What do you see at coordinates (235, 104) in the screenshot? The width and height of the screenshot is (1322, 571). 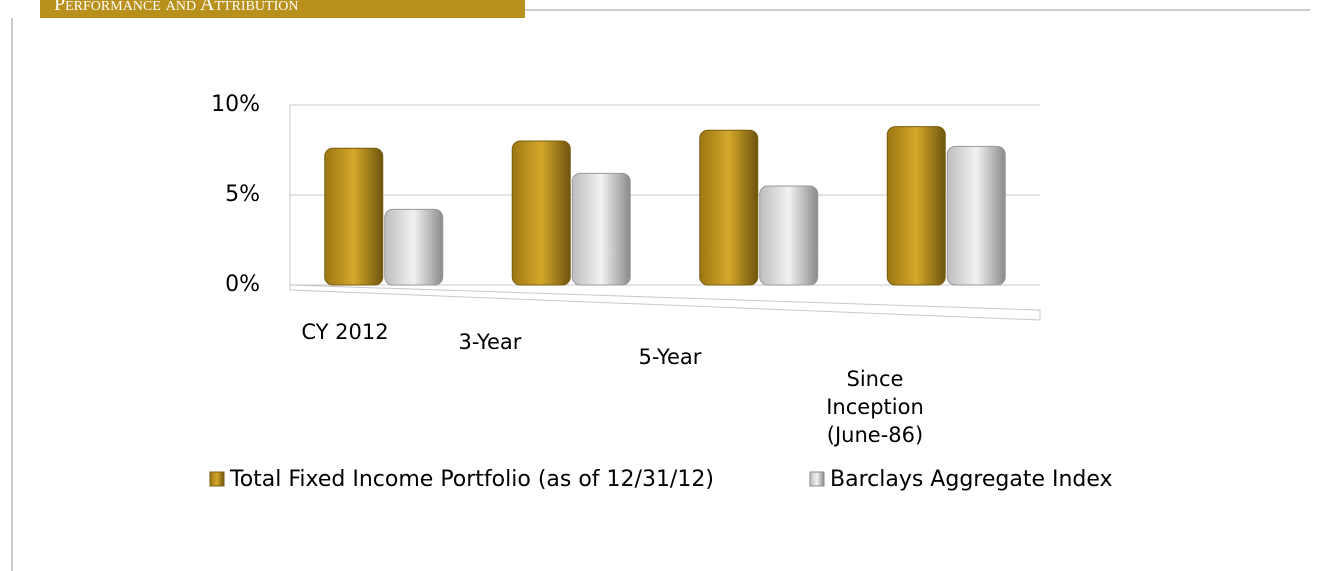 I see `y-tick-label: 10%` at bounding box center [235, 104].